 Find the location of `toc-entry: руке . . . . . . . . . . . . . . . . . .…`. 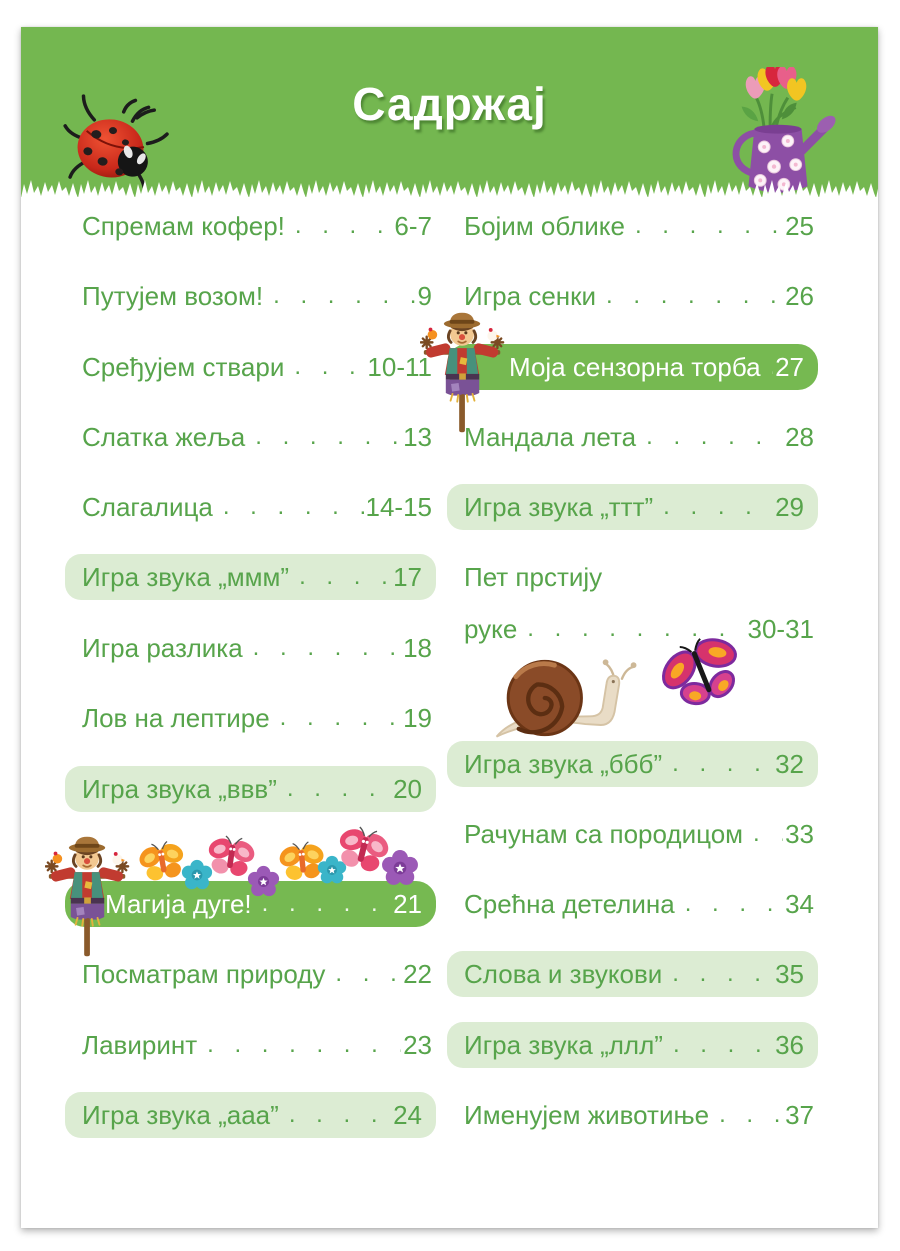

toc-entry: руке . . . . . . . . . . . . . . . . . .… is located at coordinates (632, 629).